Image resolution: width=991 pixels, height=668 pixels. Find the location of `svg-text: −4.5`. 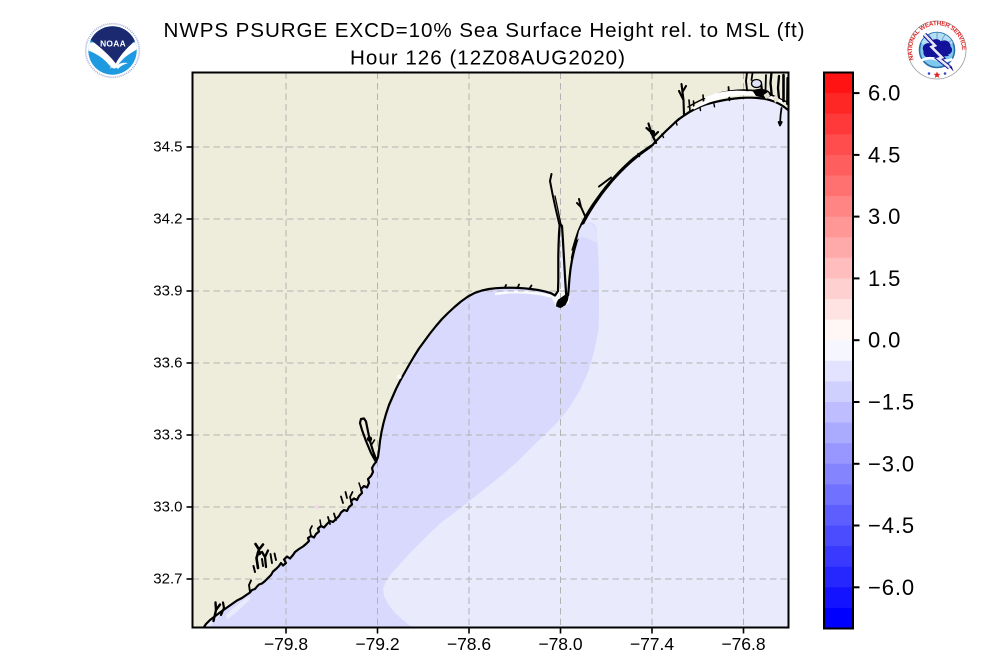

svg-text: −4.5 is located at coordinates (891, 525).